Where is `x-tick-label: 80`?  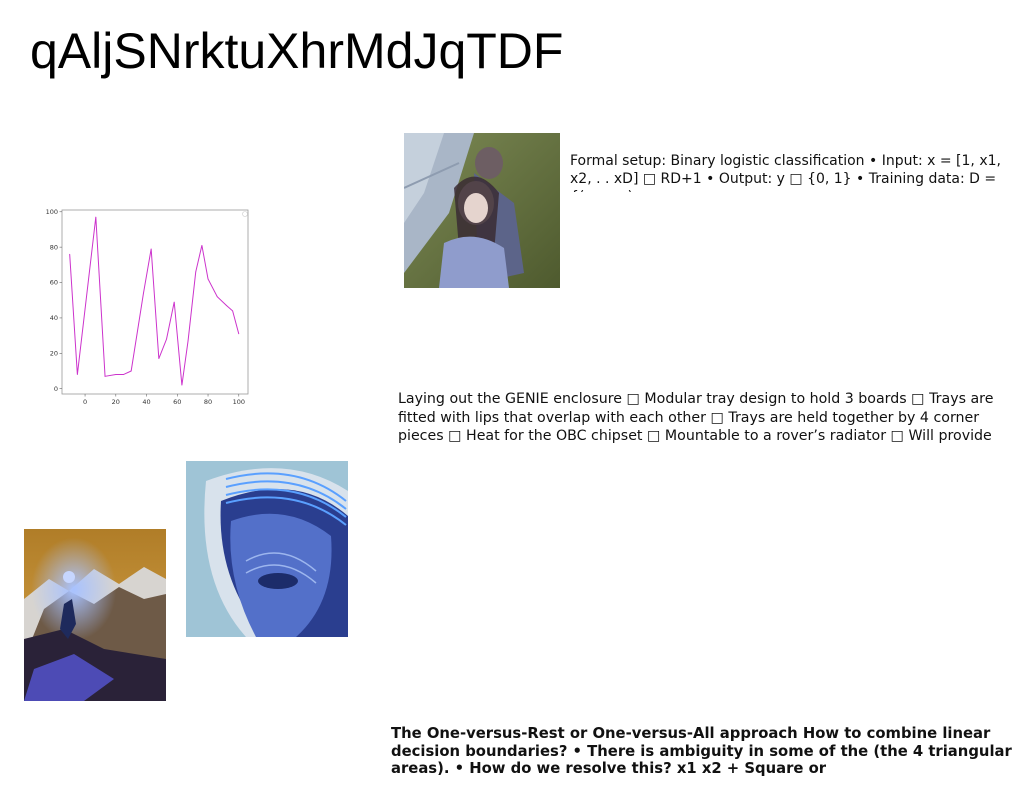
x-tick-label: 80 is located at coordinates (208, 402).